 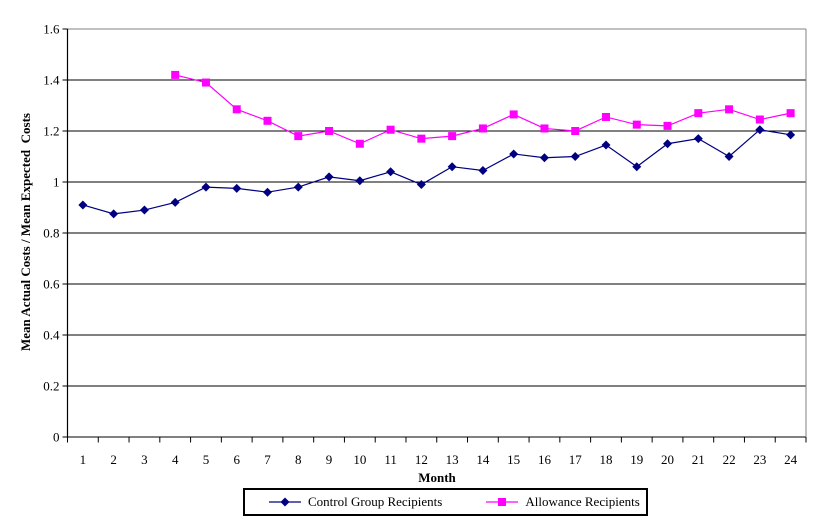 What do you see at coordinates (582, 501) in the screenshot?
I see `legend-label-allowance: Allowance Recipients` at bounding box center [582, 501].